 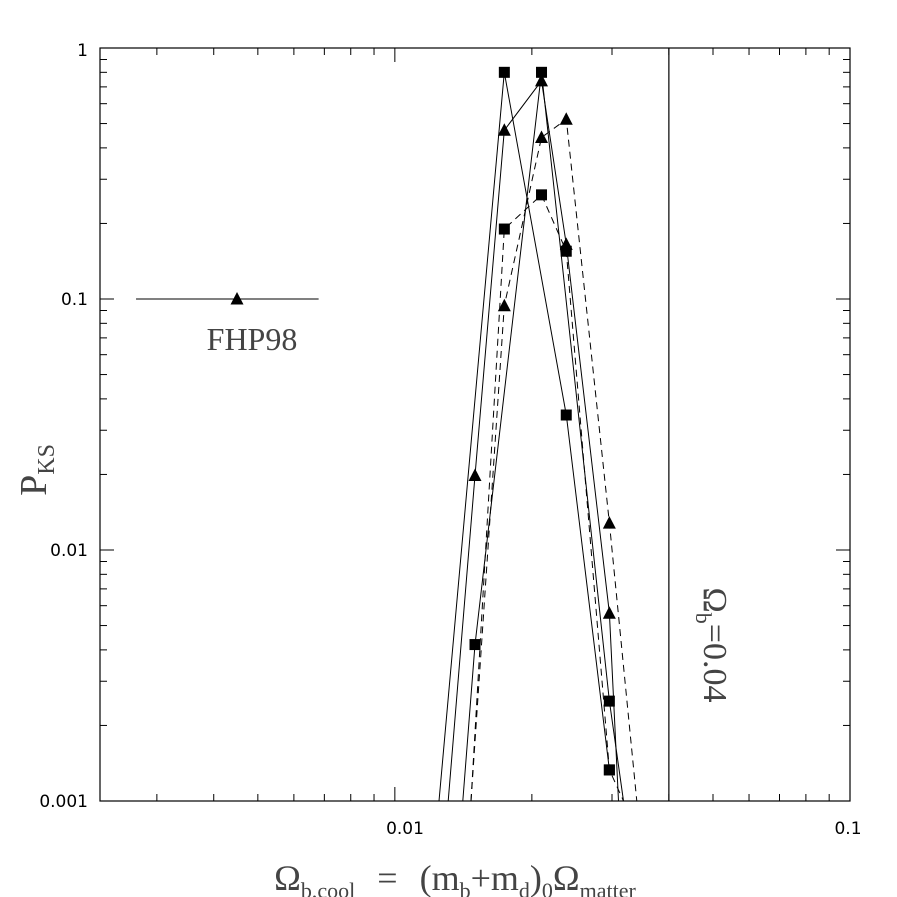 I want to click on x-axis-title: Ωb,cool = (mb+md)0Ωmatter, so click(x=455, y=877).